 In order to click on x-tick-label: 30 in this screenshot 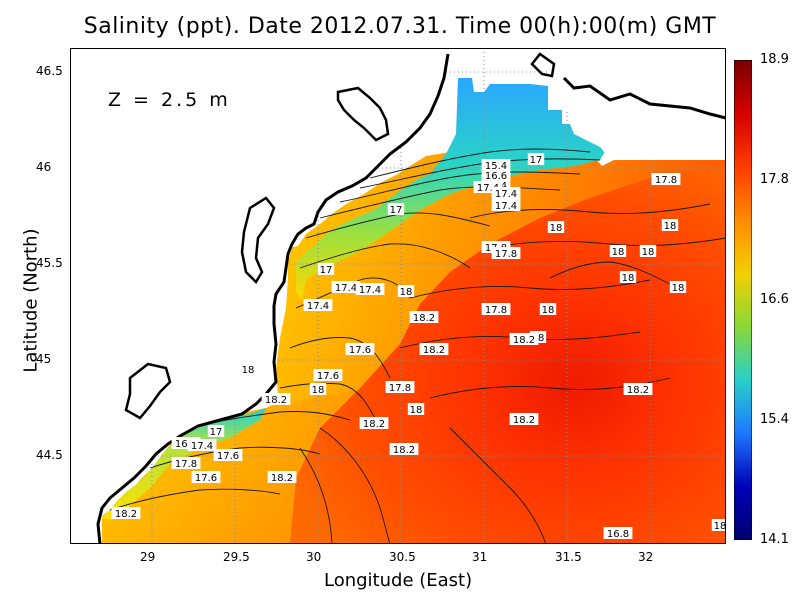, I will do `click(314, 557)`.